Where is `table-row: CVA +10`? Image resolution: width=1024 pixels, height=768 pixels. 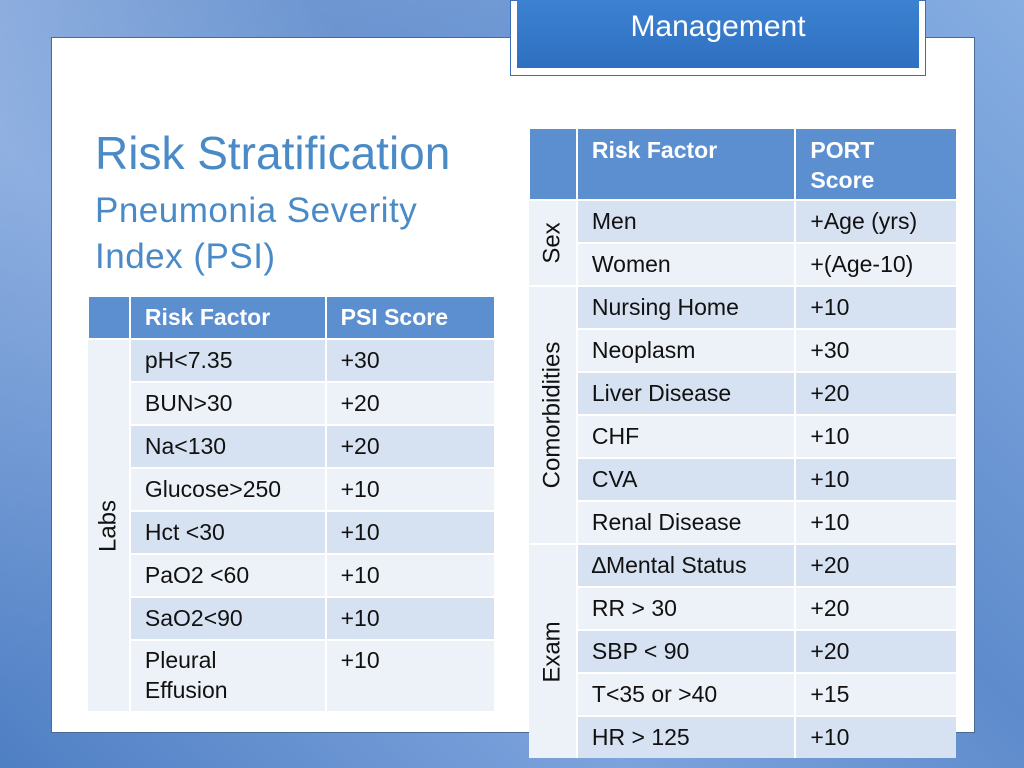 table-row: CVA +10 is located at coordinates (742, 479).